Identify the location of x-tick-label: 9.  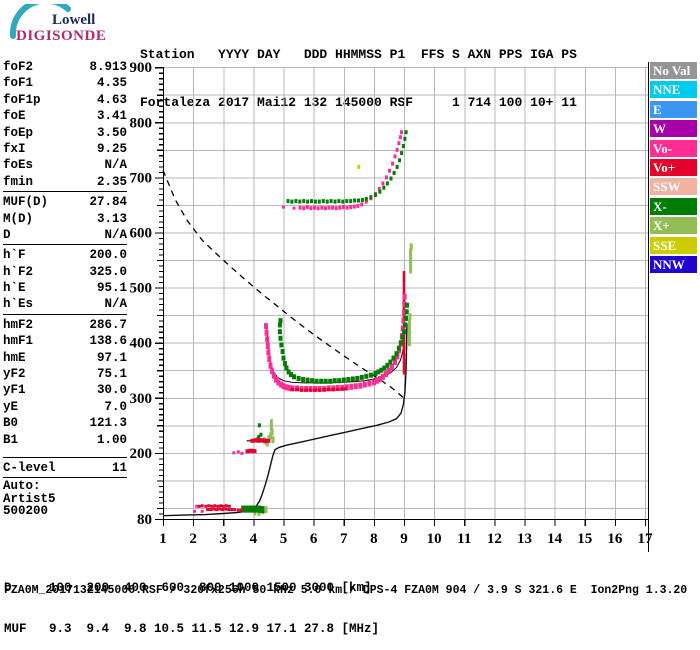
(404, 539).